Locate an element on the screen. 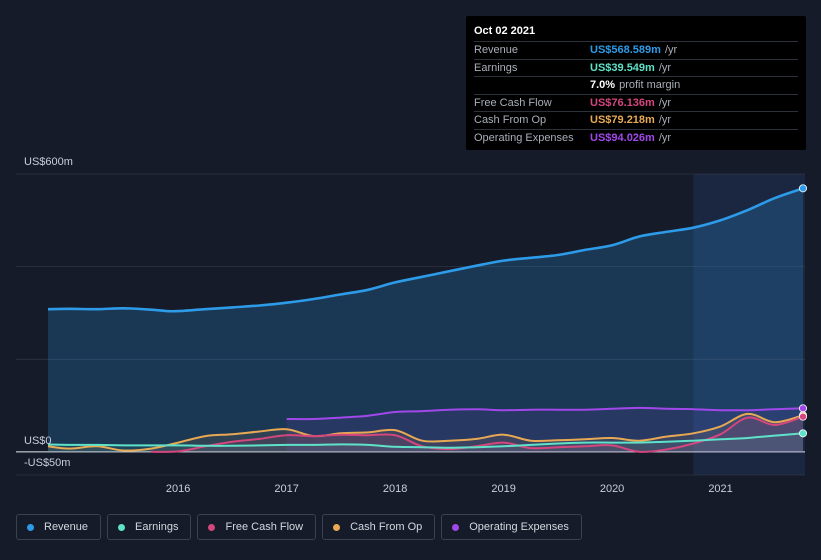 The width and height of the screenshot is (821, 560). tooltip-row: Cash From Op US$79.218m/yr is located at coordinates (636, 121).